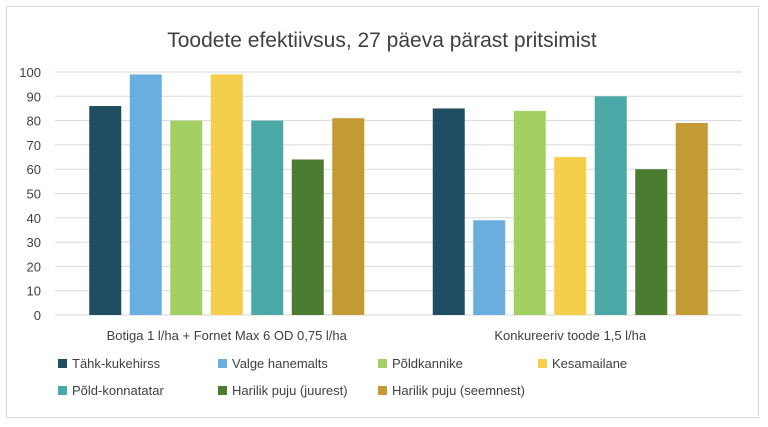 Image resolution: width=768 pixels, height=427 pixels. What do you see at coordinates (34, 242) in the screenshot?
I see `y-tick-label: 30` at bounding box center [34, 242].